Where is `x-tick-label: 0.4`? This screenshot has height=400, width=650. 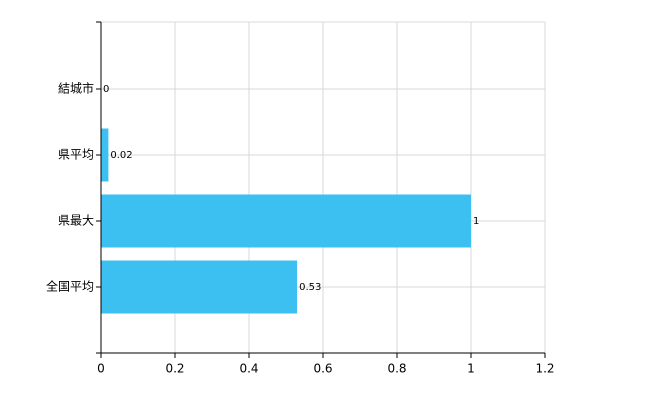 x-tick-label: 0.4 is located at coordinates (248, 369).